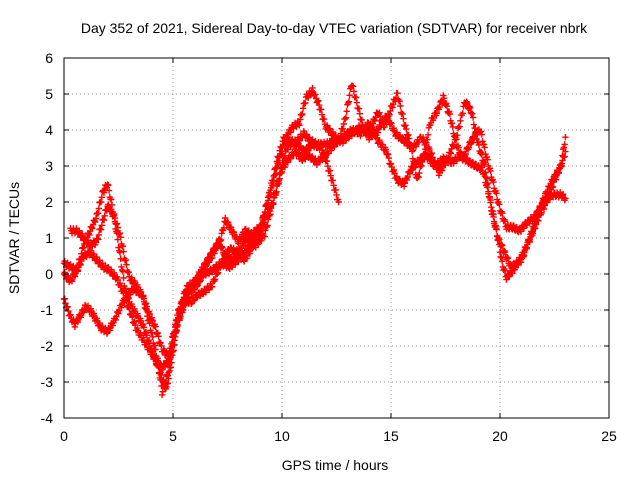 This screenshot has height=480, width=640. I want to click on y-axis-label: SDTVAR / TECUs, so click(14, 238).